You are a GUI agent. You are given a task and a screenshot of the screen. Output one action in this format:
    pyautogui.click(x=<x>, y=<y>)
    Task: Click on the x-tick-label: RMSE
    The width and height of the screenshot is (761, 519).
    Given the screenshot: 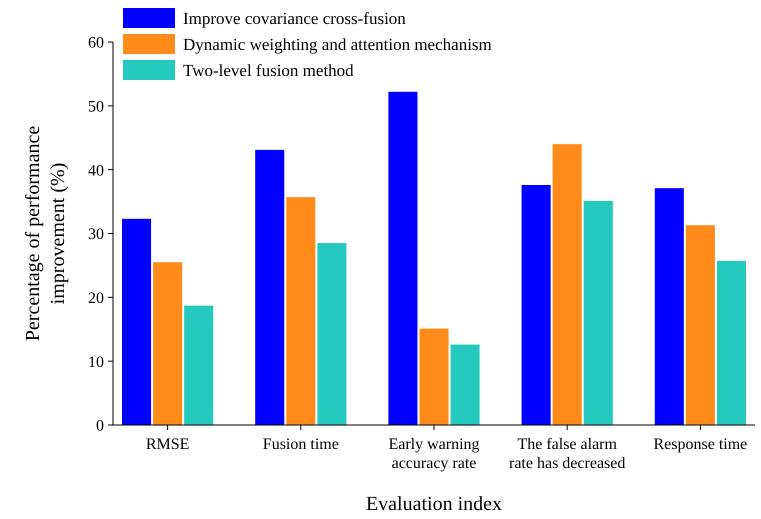 What is the action you would take?
    pyautogui.click(x=168, y=444)
    